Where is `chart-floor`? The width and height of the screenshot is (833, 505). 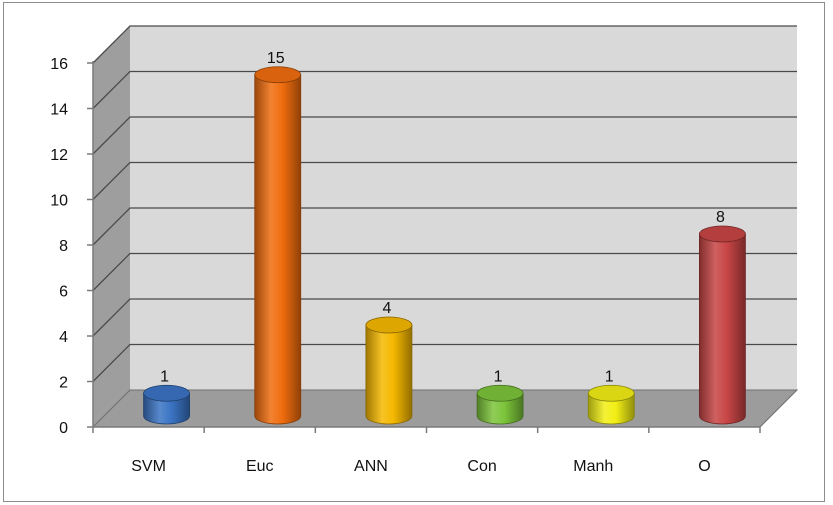
chart-floor is located at coordinates (445, 408).